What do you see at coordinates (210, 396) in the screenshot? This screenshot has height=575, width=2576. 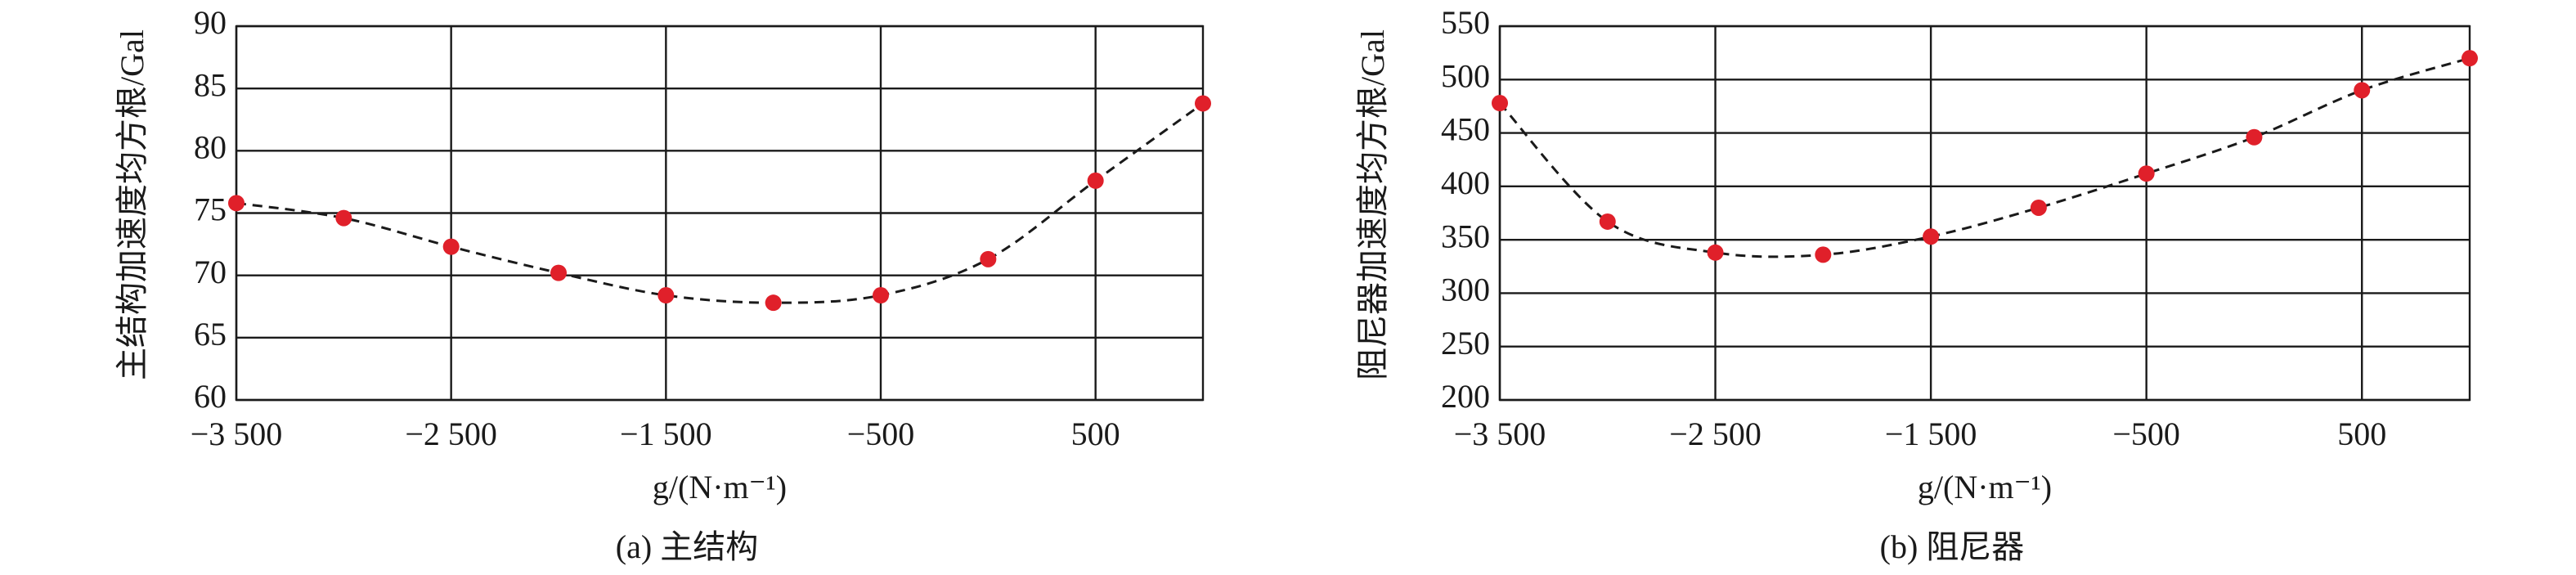 I see `y-tick-label: 60` at bounding box center [210, 396].